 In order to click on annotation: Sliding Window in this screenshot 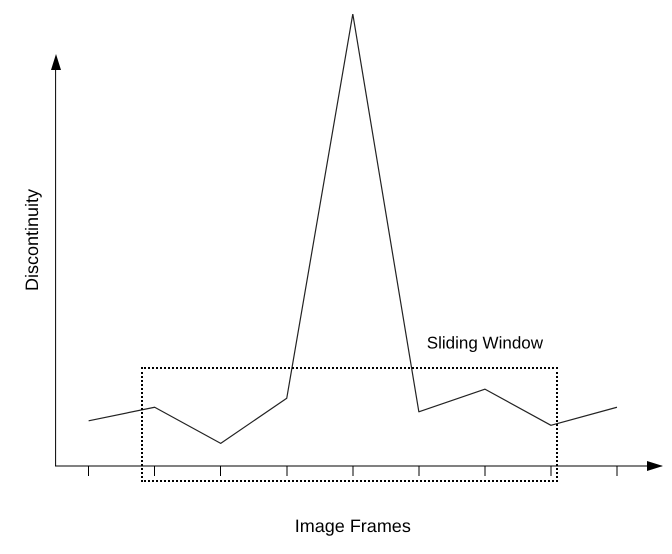, I will do `click(485, 343)`.